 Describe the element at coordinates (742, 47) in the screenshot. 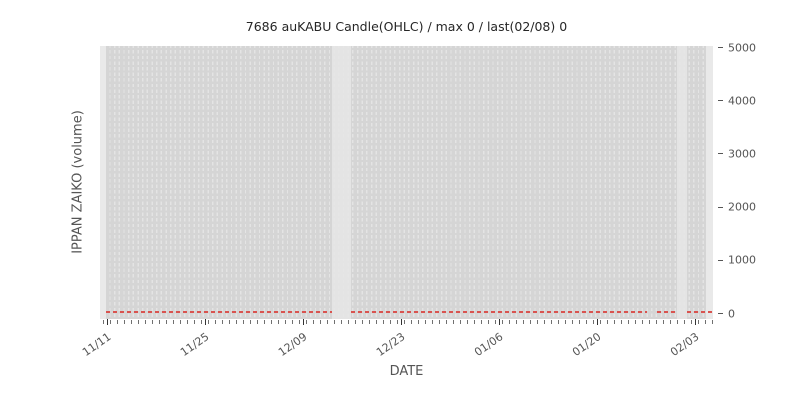

I see `y-tick-label: 5000` at that location.